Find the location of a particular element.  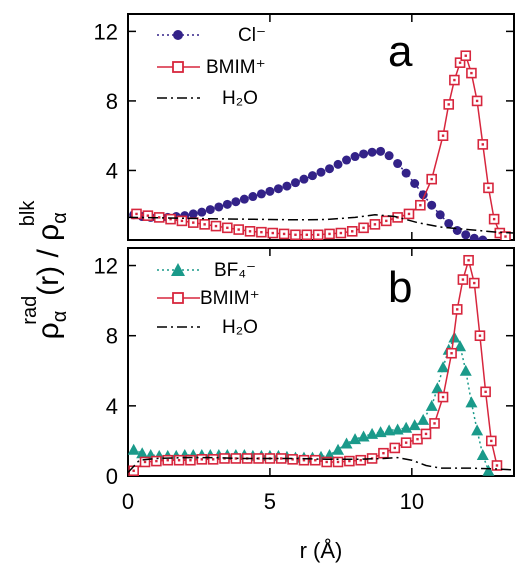

x-axis-title: r (Å) is located at coordinates (321, 550).